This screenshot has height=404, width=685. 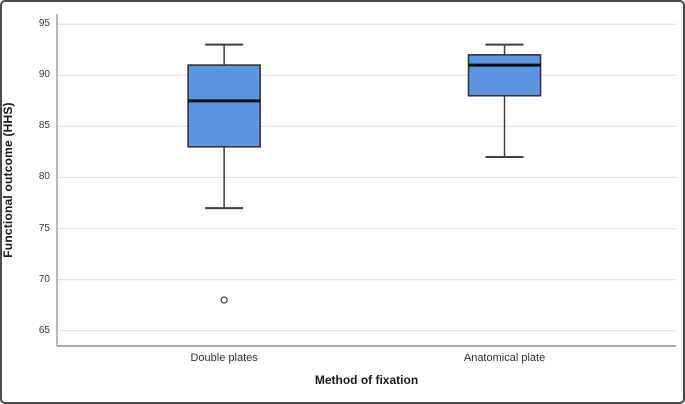 I want to click on y-tick-label: 95, so click(x=44, y=24).